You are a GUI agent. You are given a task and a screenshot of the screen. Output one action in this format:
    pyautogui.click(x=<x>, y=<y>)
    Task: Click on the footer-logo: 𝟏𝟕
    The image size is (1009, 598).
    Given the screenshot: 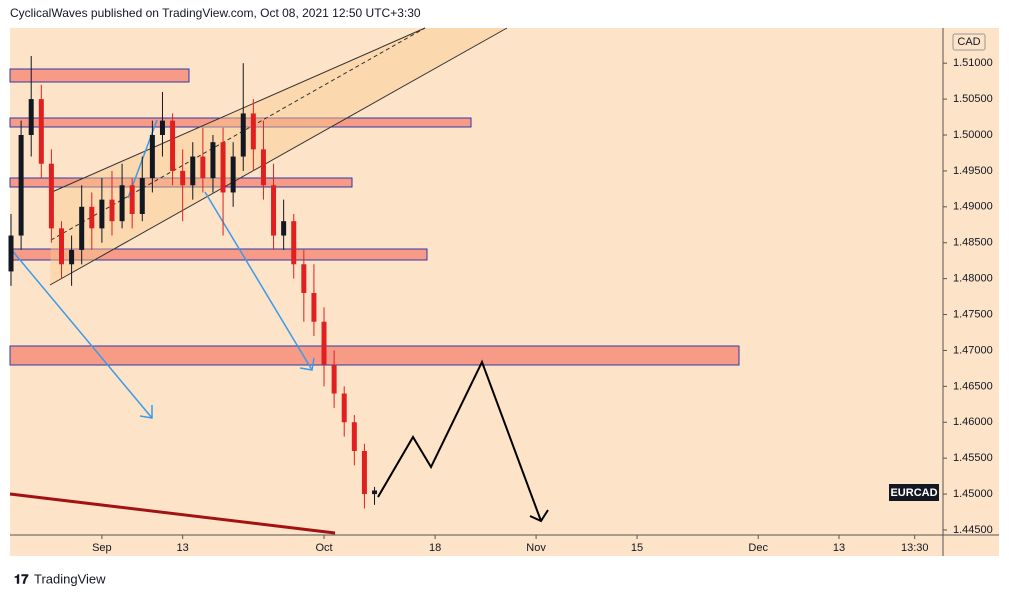 What is the action you would take?
    pyautogui.click(x=21, y=578)
    